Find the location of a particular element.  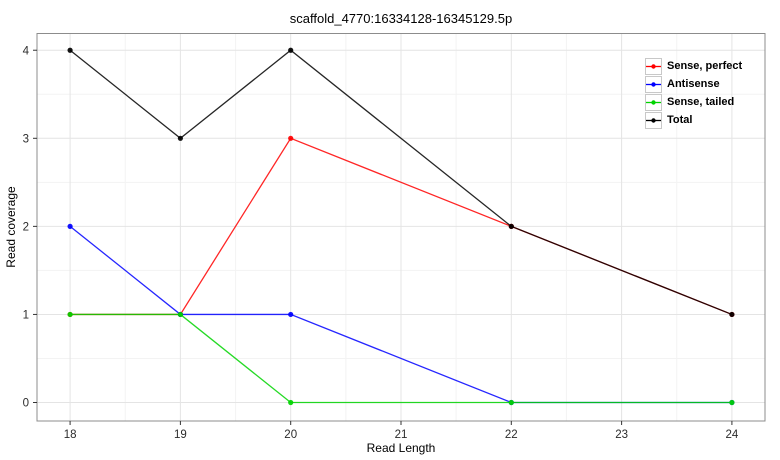

legend-key-total-icon is located at coordinates (653, 120).